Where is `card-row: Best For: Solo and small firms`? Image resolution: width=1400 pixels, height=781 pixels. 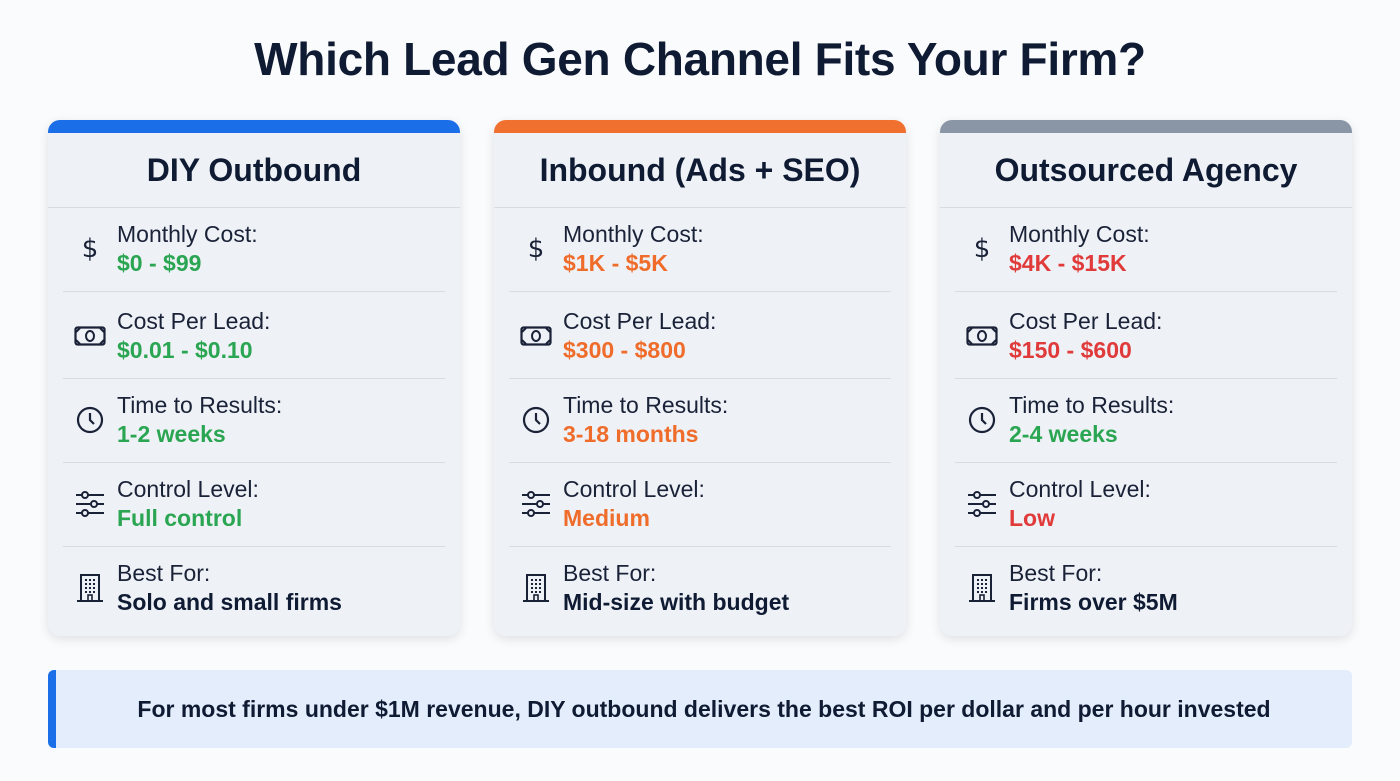 card-row: Best For: Solo and small firms is located at coordinates (254, 588).